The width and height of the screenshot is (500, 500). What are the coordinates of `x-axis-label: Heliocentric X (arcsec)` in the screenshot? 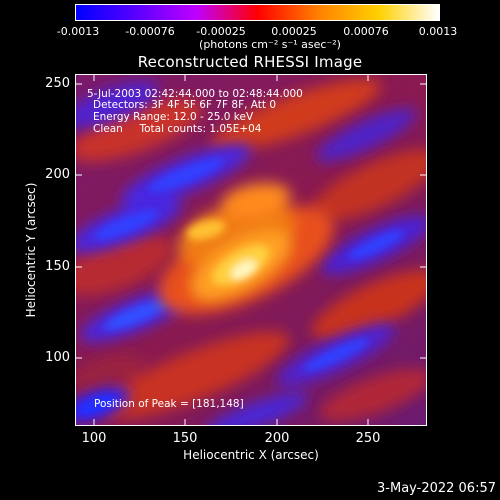 It's located at (251, 455).